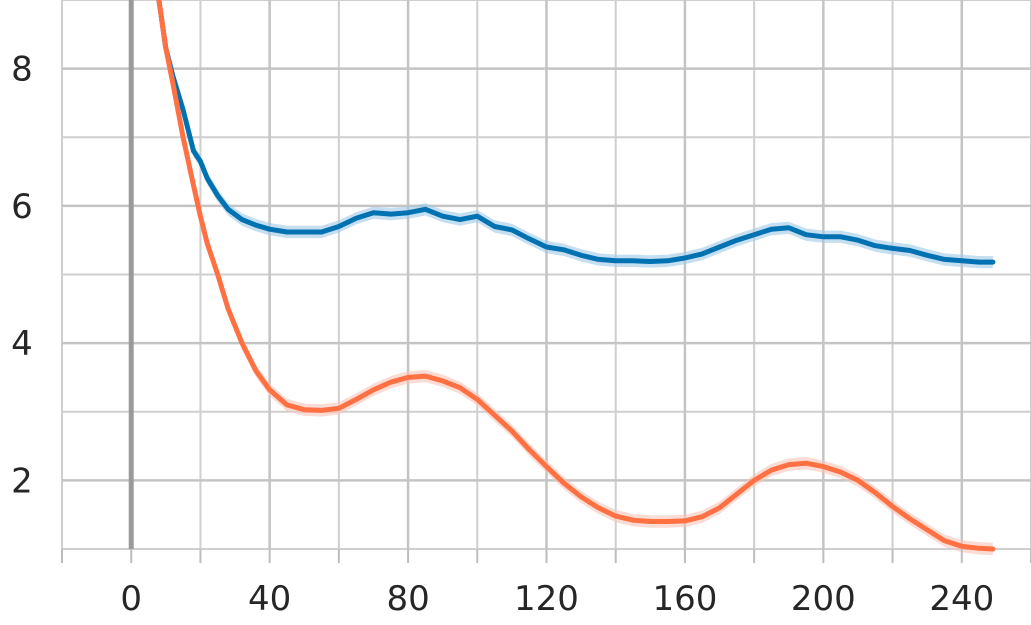 The image size is (1031, 625). What do you see at coordinates (131, 599) in the screenshot?
I see `x-tick-label: 0` at bounding box center [131, 599].